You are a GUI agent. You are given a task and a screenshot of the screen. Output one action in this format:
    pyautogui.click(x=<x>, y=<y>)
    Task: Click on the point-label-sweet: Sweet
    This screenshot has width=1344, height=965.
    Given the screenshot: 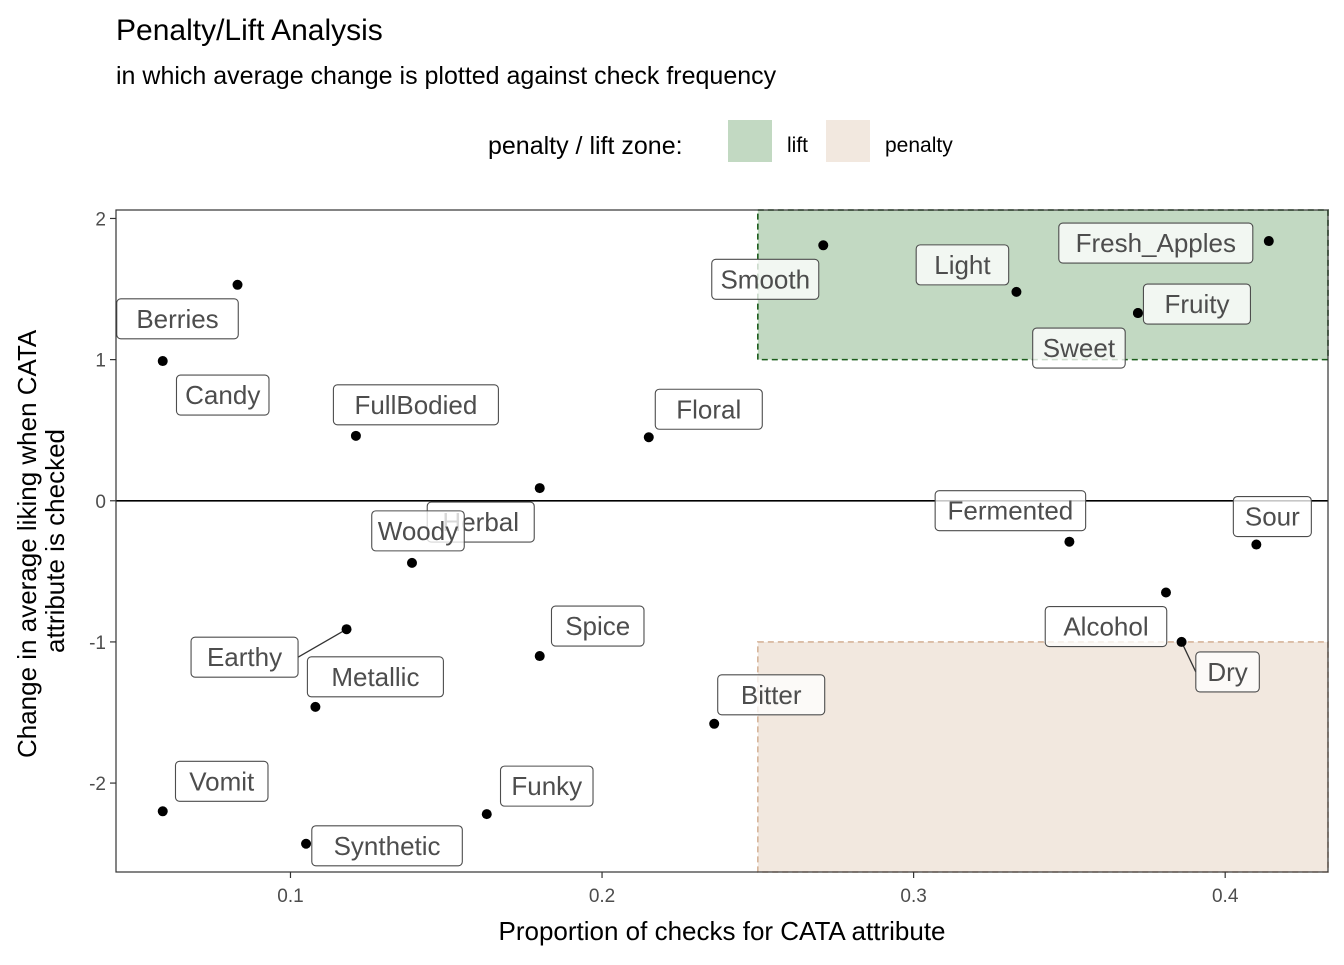 What is the action you would take?
    pyautogui.click(x=1079, y=348)
    